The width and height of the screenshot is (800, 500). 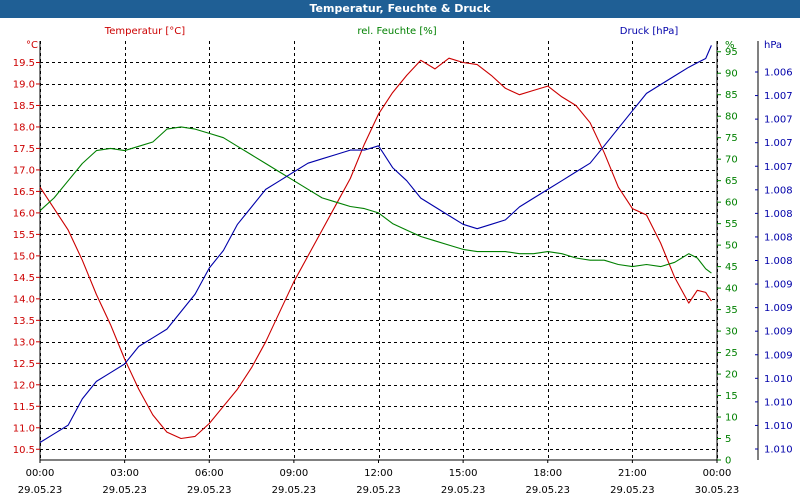 What do you see at coordinates (728, 461) in the screenshot?
I see `humidity-tick-label: 0` at bounding box center [728, 461].